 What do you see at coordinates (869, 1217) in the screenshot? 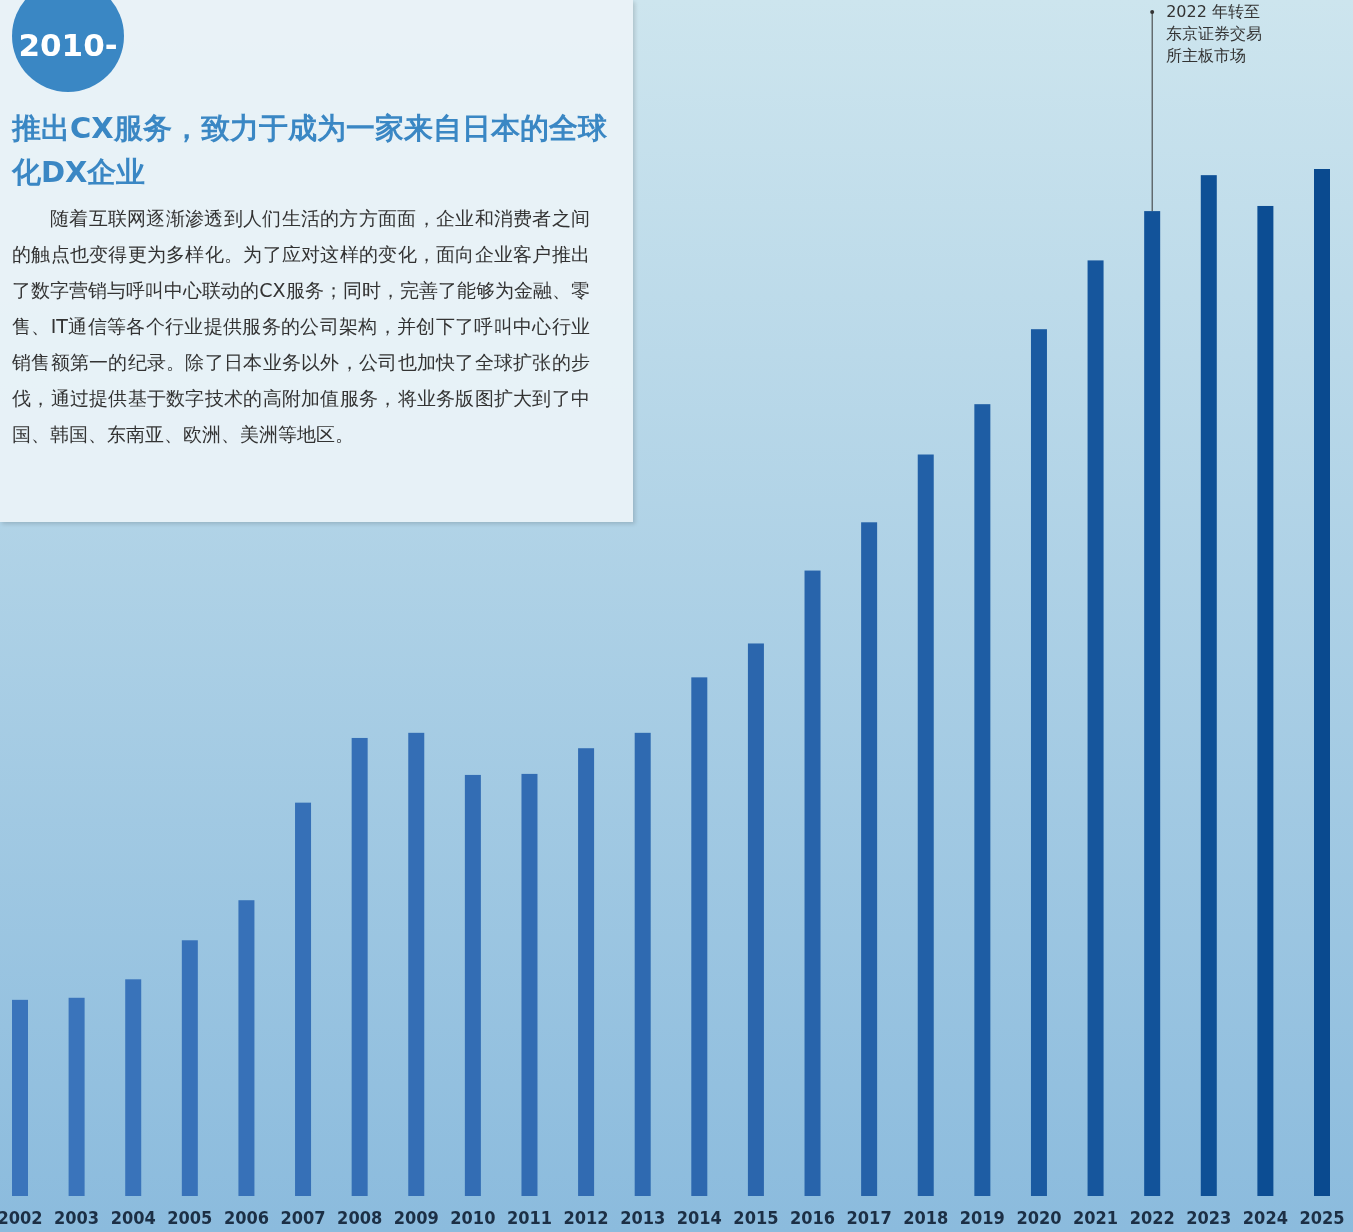
I see `x-tick-label: 2017` at bounding box center [869, 1217].